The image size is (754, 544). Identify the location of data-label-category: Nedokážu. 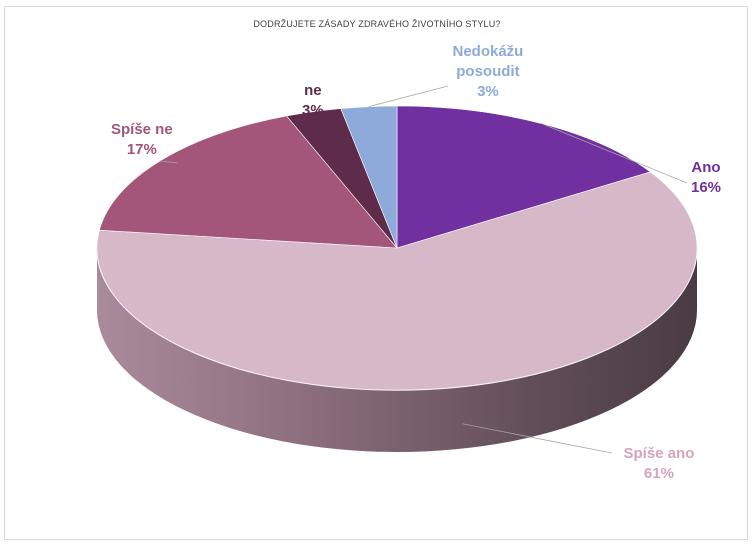
(488, 52).